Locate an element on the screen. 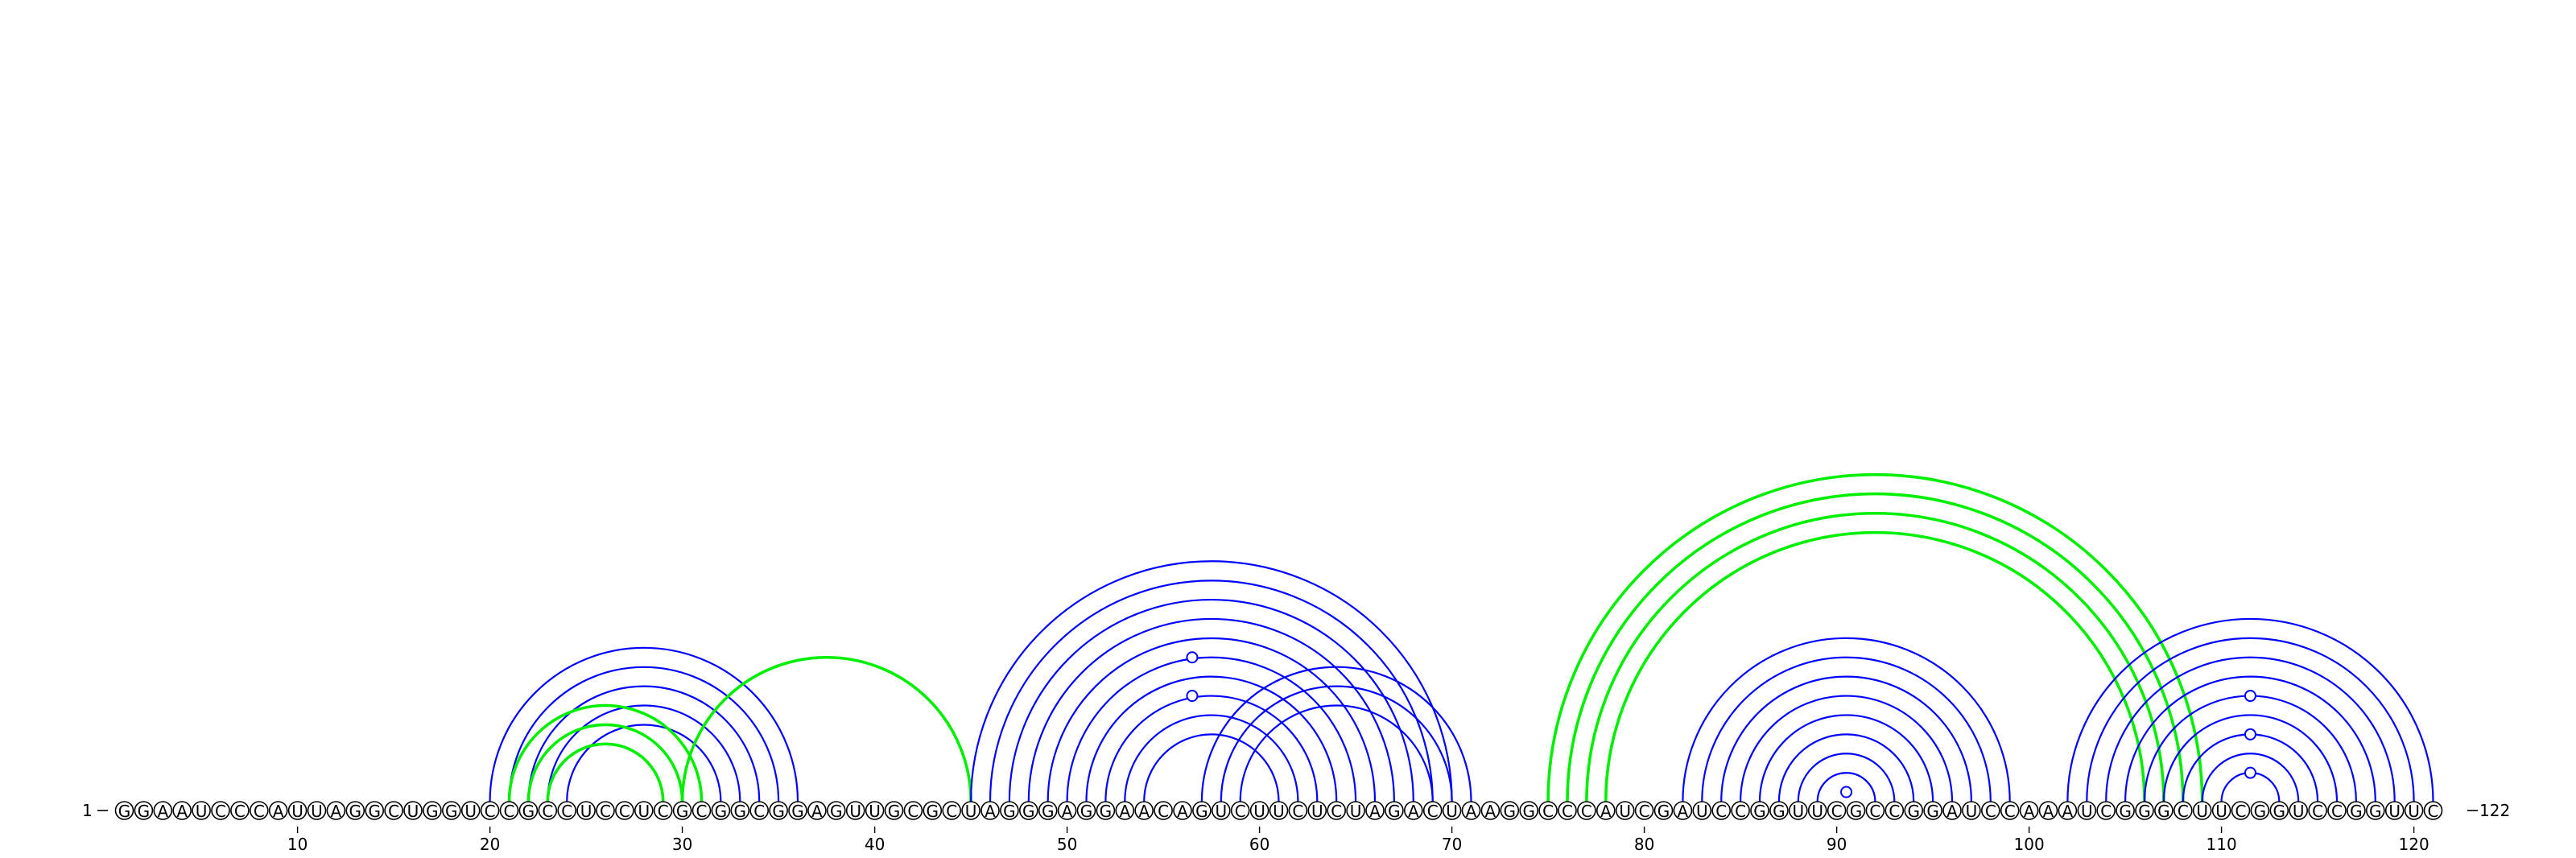 Image resolution: width=2576 pixels, height=858 pixels. nucleotide-letter-120: U is located at coordinates (2414, 812).